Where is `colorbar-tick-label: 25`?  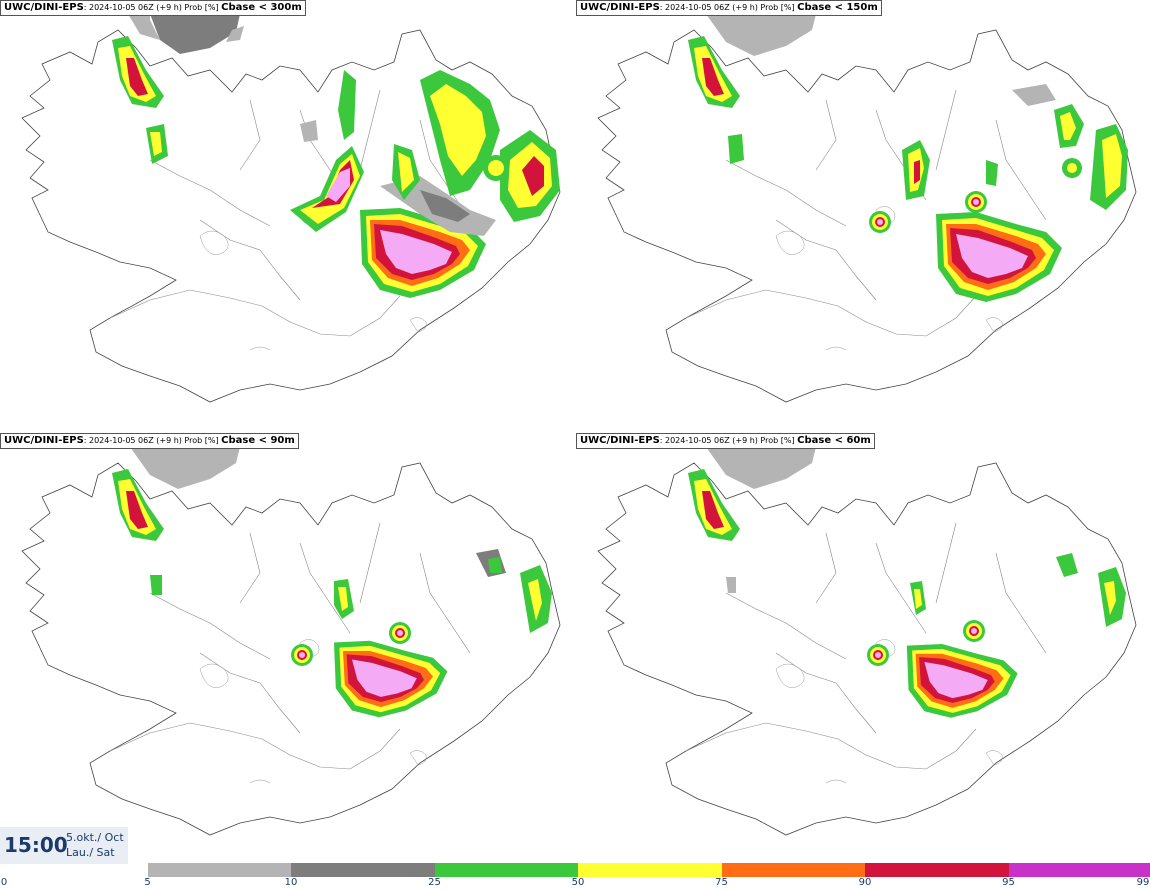 colorbar-tick-label: 25 is located at coordinates (434, 882).